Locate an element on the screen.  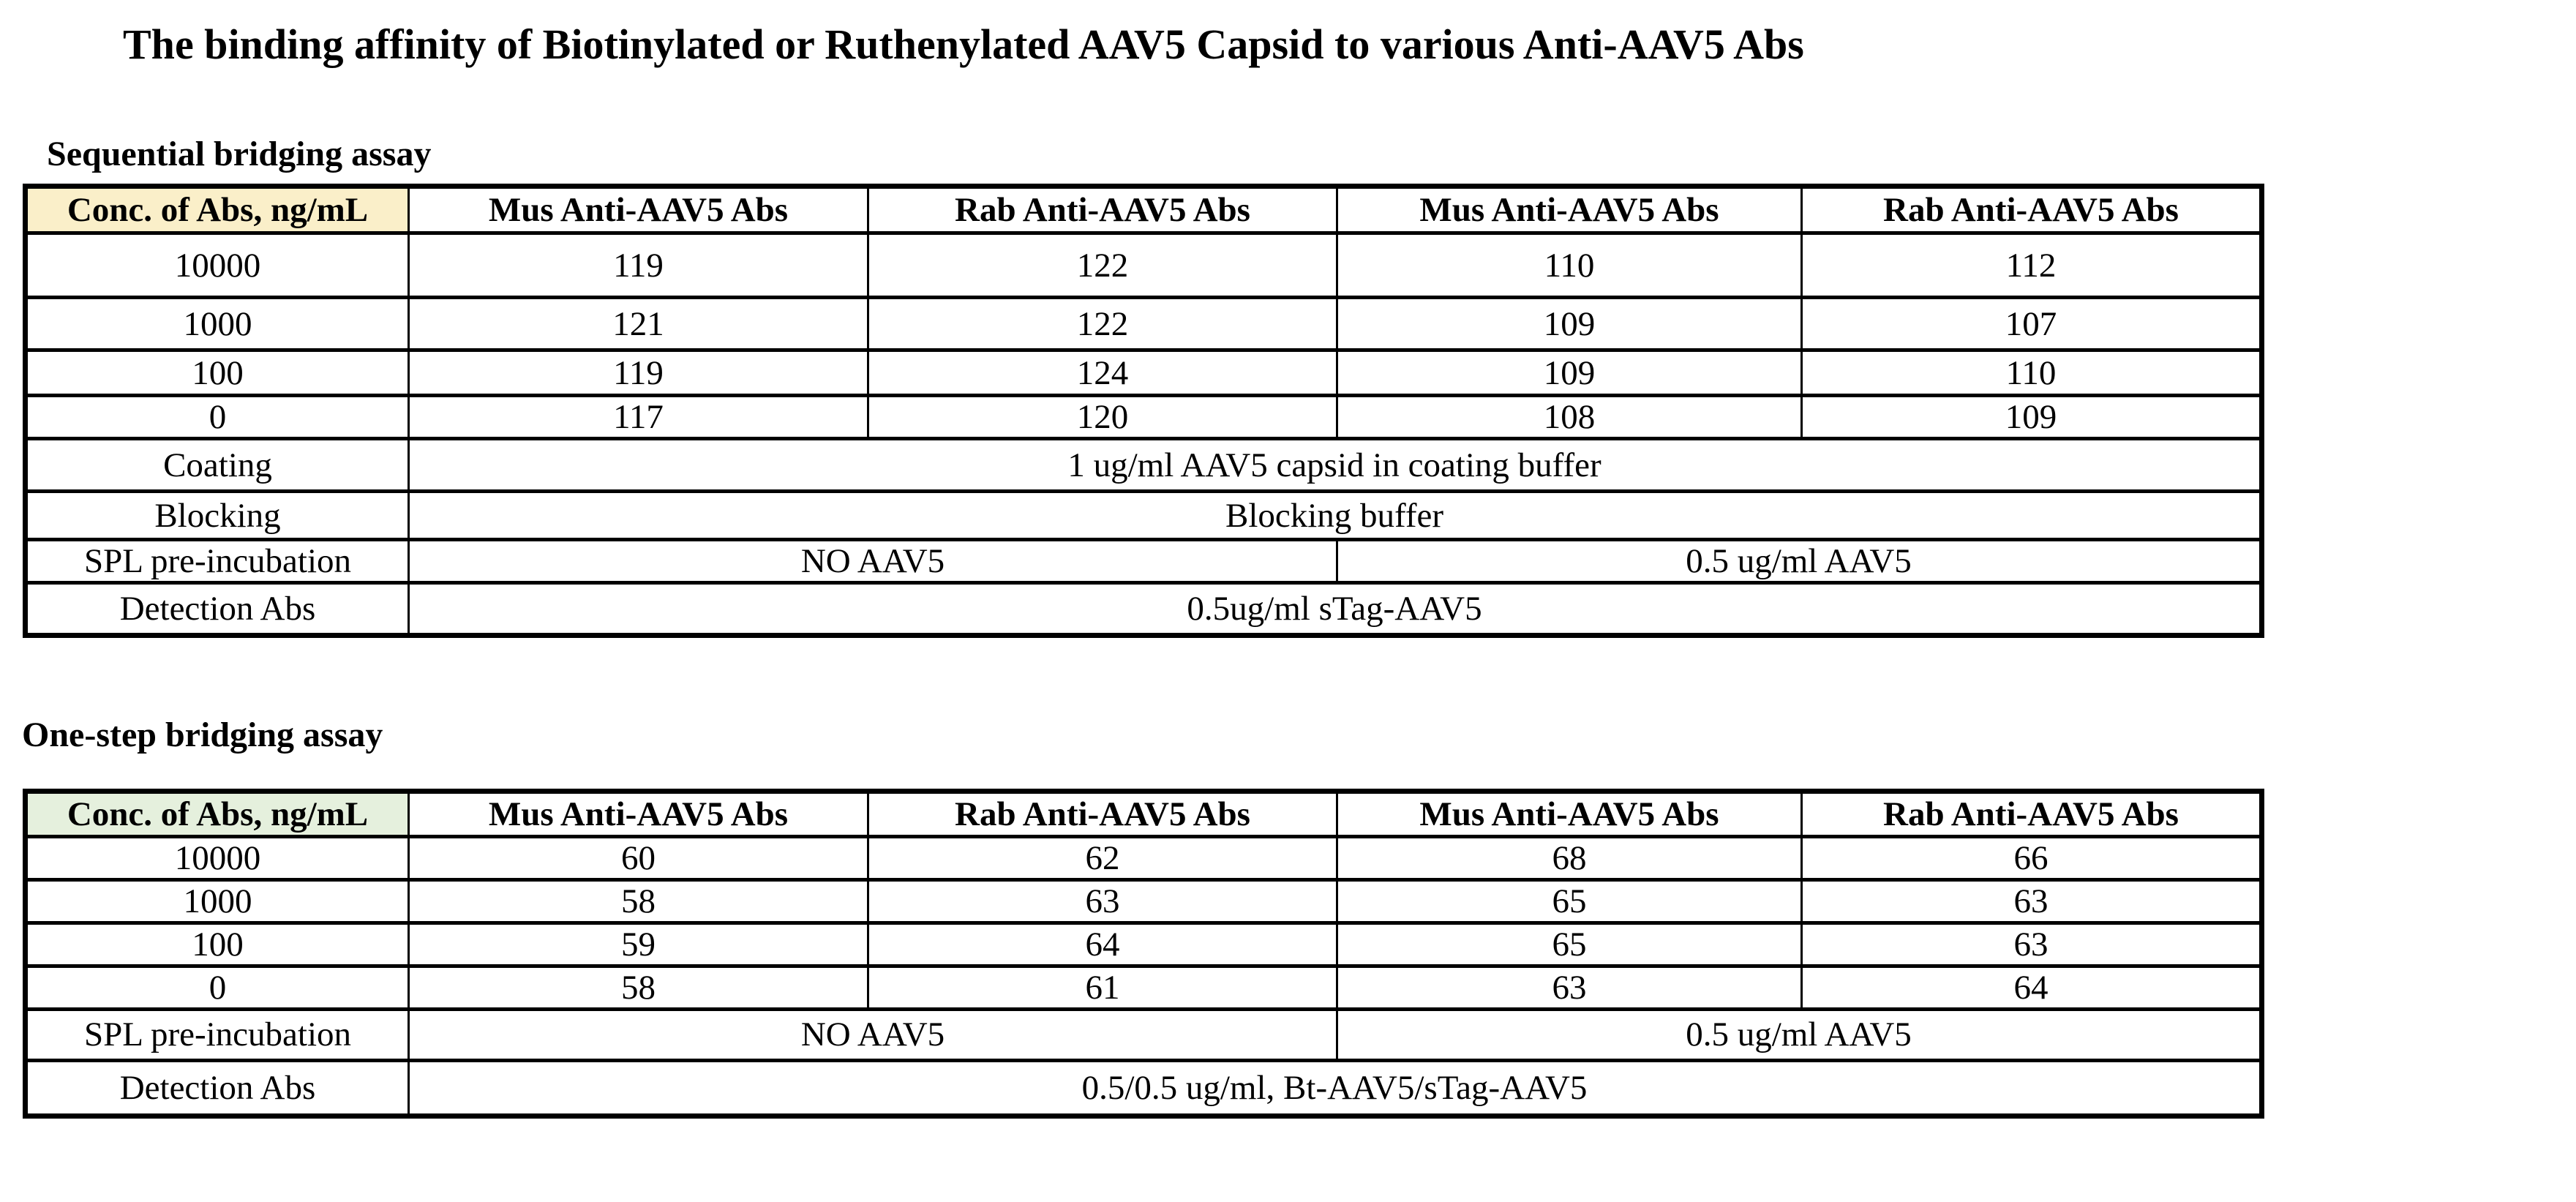
data-row: 0 58 61 63 64 is located at coordinates (1143, 987).